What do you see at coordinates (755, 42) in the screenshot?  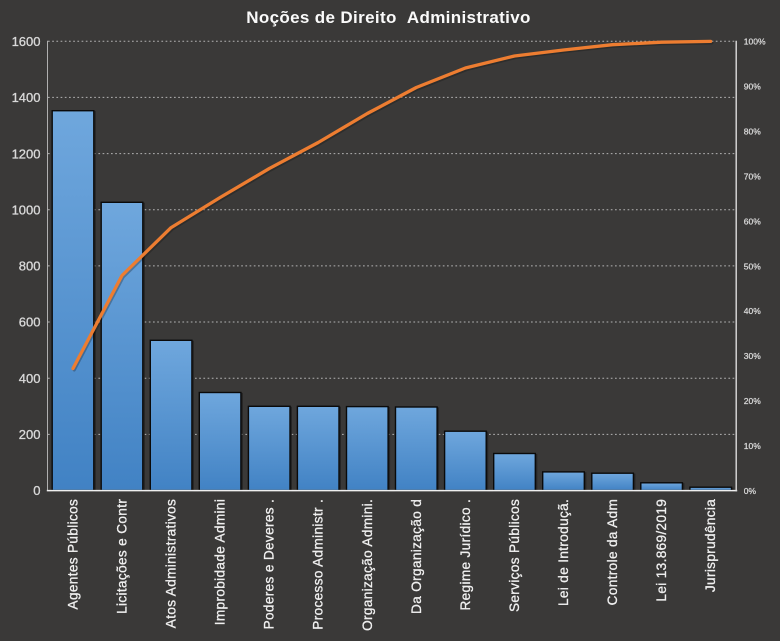 I see `svg-text: 100%` at bounding box center [755, 42].